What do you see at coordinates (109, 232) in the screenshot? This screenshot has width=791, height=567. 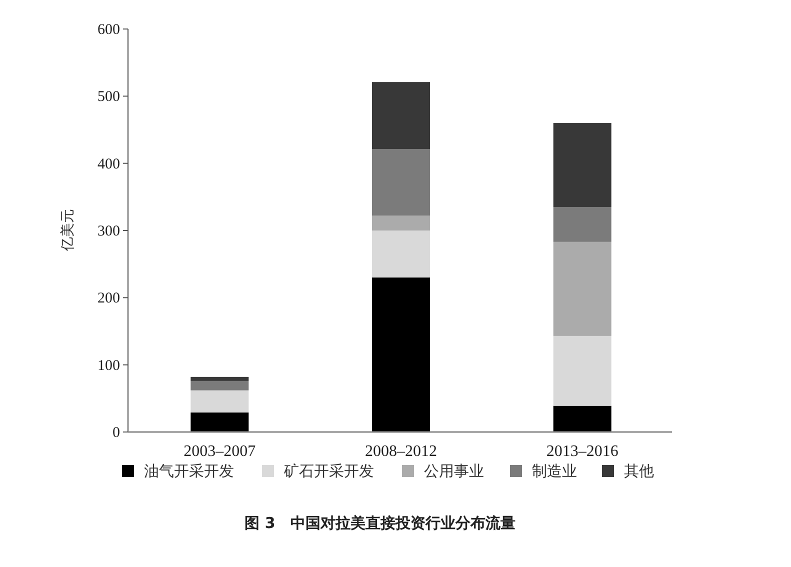 I see `y-tick-label: 300` at bounding box center [109, 232].